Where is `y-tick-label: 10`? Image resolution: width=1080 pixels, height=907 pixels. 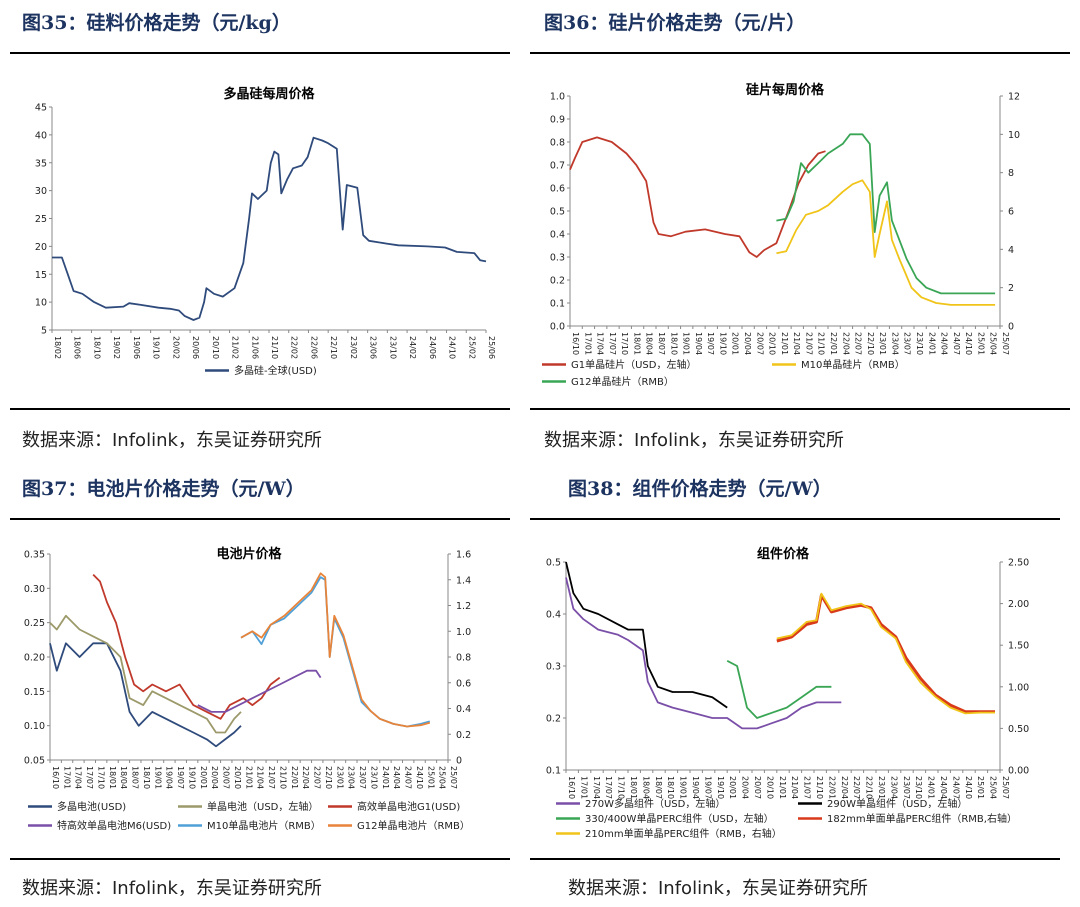
y-tick-label: 10 is located at coordinates (41, 303).